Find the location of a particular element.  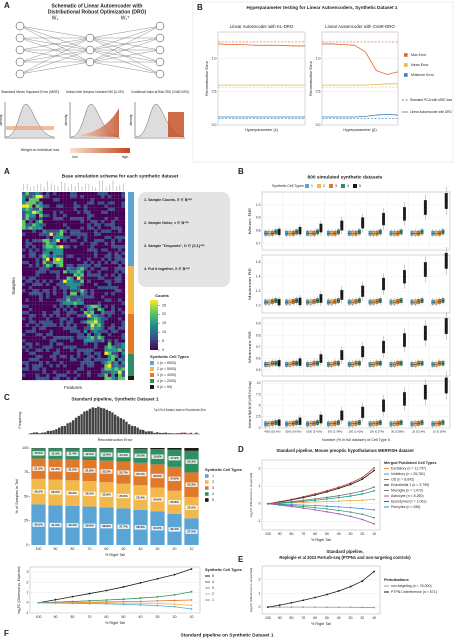

x-tick-label: 90 is located at coordinates (280, 534).